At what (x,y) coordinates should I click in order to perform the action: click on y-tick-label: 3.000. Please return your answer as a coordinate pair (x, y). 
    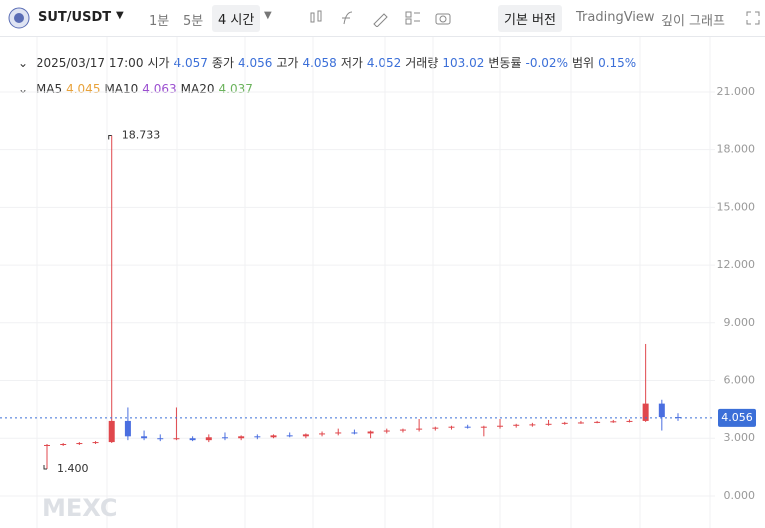
    Looking at the image, I should click on (740, 437).